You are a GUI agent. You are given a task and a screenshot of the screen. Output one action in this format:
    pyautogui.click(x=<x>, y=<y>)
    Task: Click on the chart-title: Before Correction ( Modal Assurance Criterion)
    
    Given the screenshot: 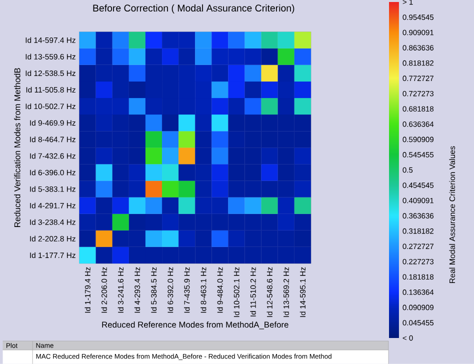 What is the action you would take?
    pyautogui.click(x=193, y=9)
    